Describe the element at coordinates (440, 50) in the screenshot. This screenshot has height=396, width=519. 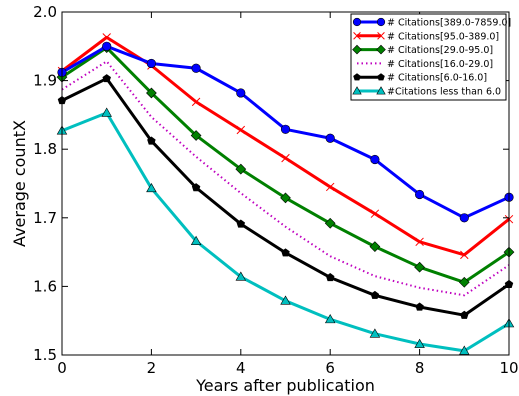
I see `legend-label: # Citations[29.0-95.0]` at that location.